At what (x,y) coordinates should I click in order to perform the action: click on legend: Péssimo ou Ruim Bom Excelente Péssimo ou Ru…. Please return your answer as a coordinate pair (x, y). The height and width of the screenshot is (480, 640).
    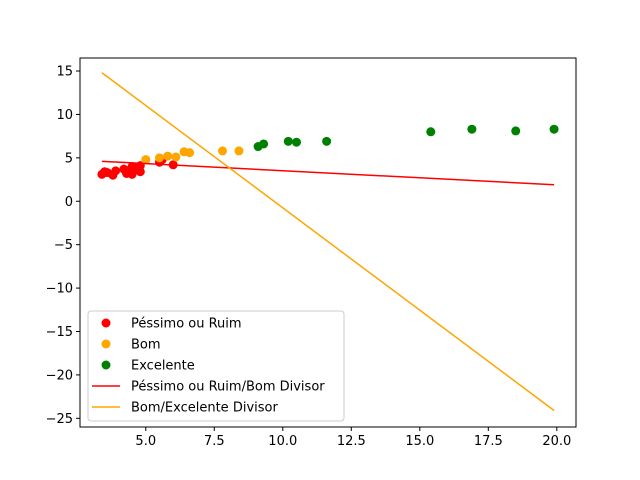
    Looking at the image, I should click on (216, 366).